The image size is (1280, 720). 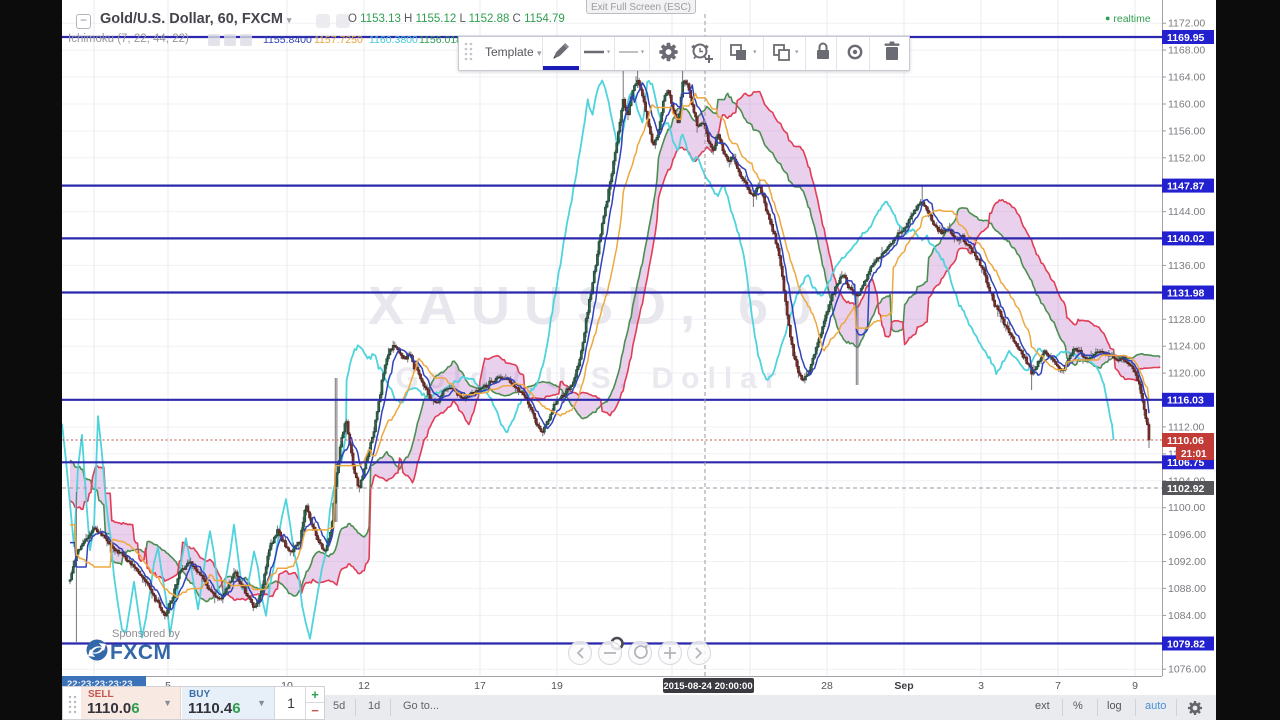 I want to click on svg-text: 3, so click(x=981, y=686).